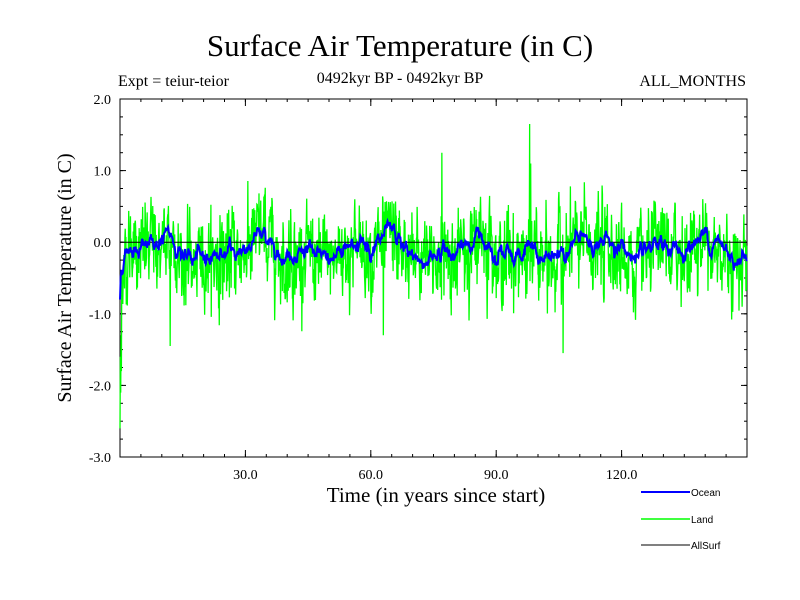 The height and width of the screenshot is (600, 800). Describe the element at coordinates (433, 258) in the screenshot. I see `series-line-ocean` at that location.